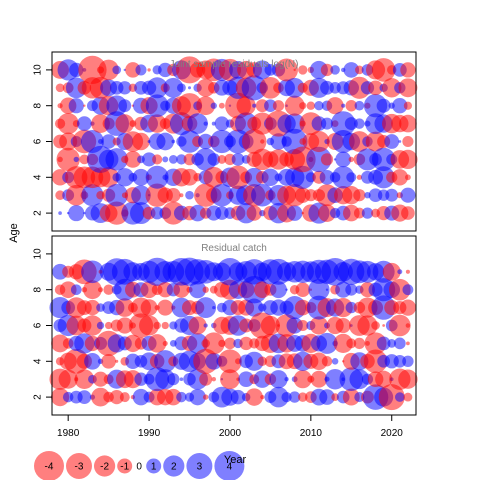 This screenshot has width=480, height=485. Describe the element at coordinates (311, 433) in the screenshot. I see `x-tick-label: 2010` at that location.